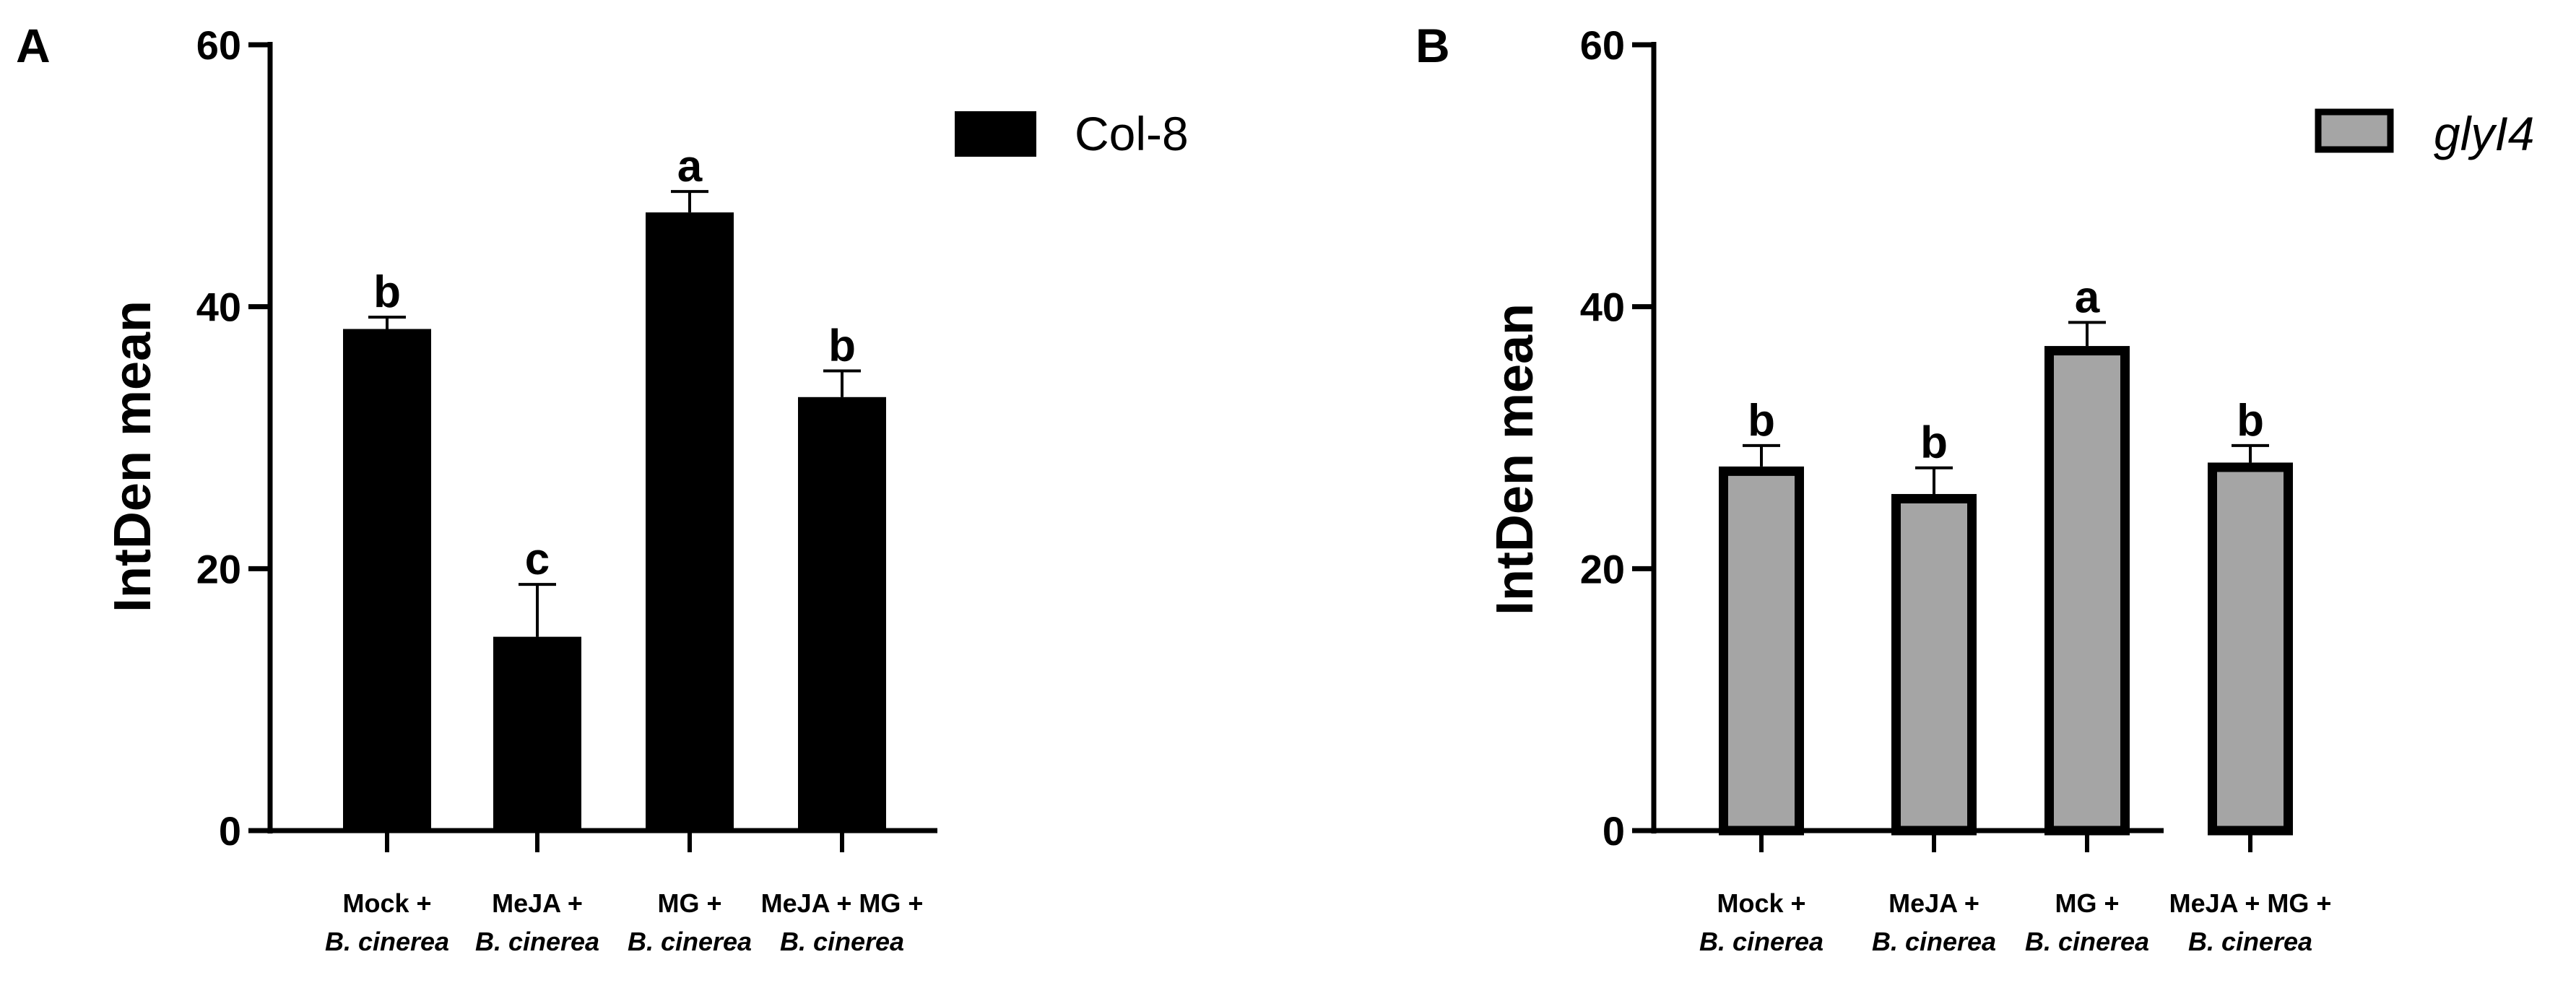 This screenshot has width=2576, height=983. I want to click on y-tick-label-a: 20, so click(218, 569).